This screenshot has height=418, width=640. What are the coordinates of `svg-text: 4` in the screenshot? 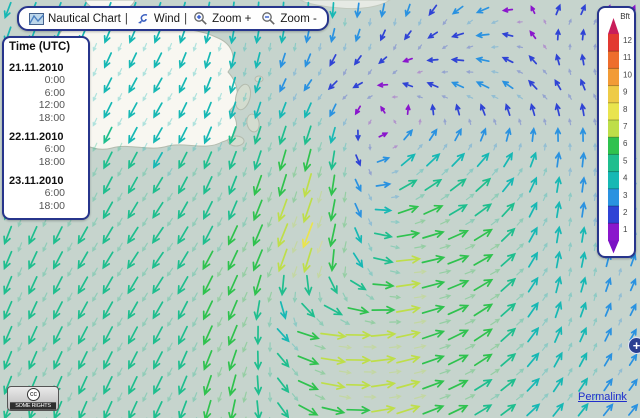 It's located at (625, 178).